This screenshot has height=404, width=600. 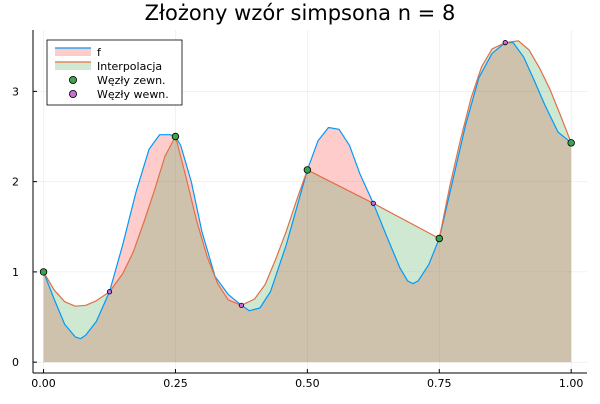 I want to click on x-tick-label: 0.50, so click(x=307, y=383).